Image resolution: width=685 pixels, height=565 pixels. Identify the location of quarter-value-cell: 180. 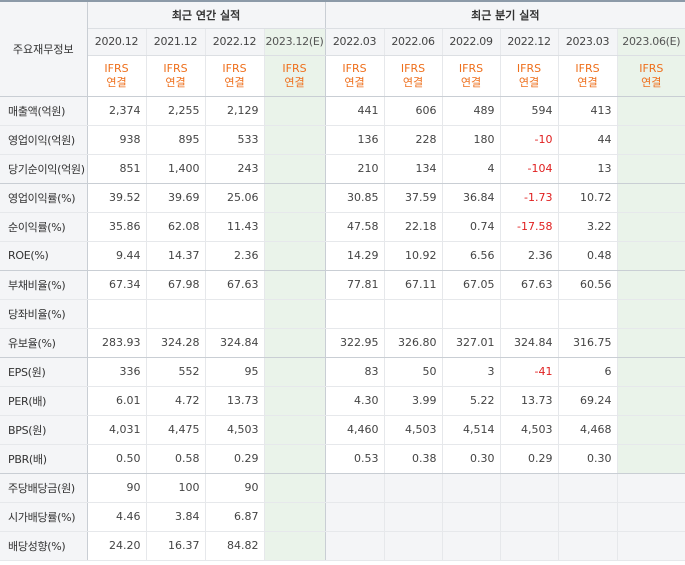
(471, 140).